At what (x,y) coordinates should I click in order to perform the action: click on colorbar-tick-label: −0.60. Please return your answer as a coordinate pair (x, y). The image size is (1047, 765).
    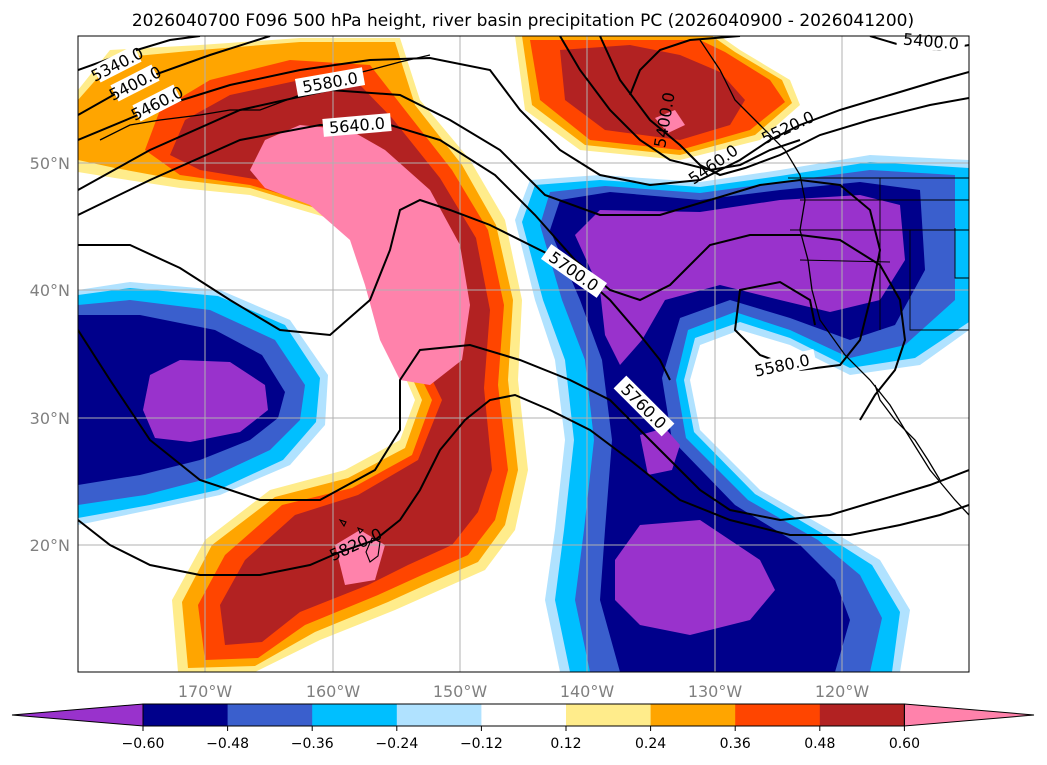
    Looking at the image, I should click on (143, 744).